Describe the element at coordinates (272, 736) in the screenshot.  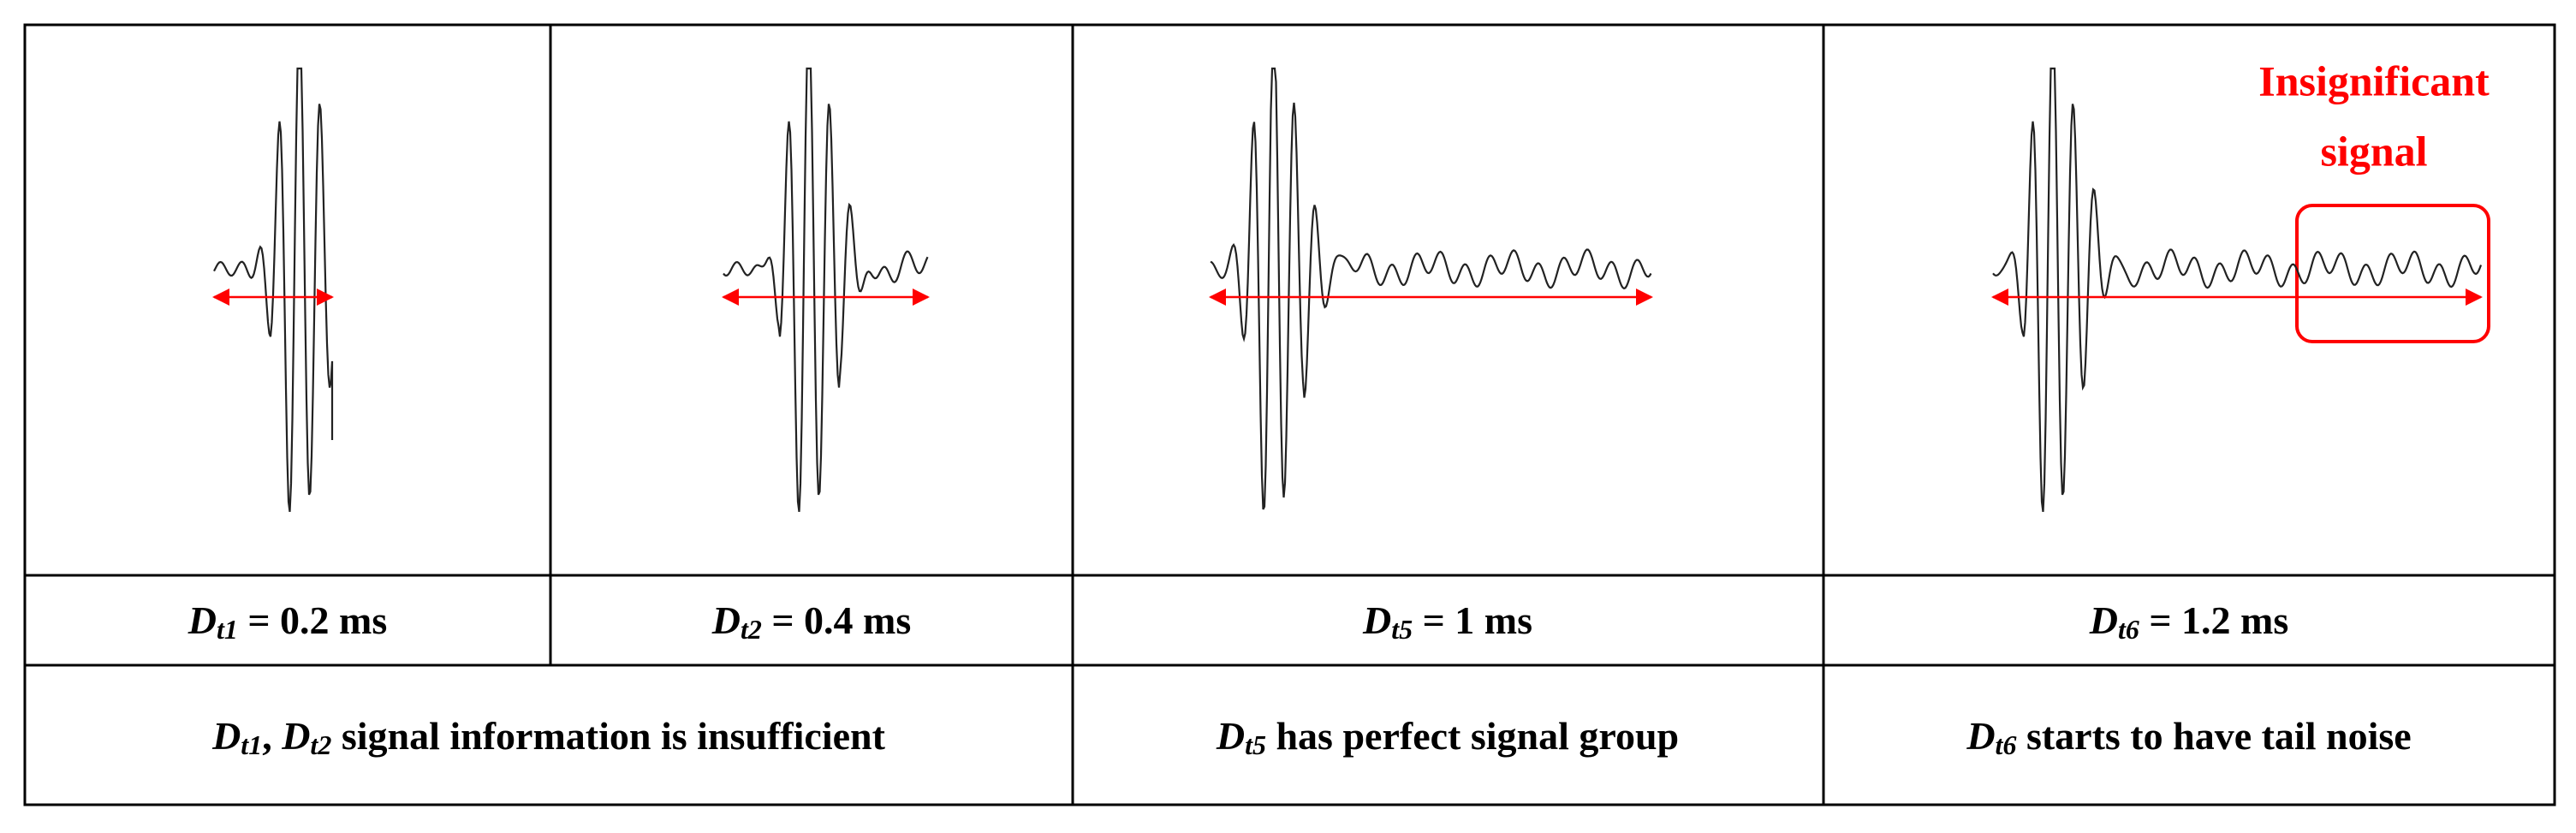
I see `text-run: ,` at that location.